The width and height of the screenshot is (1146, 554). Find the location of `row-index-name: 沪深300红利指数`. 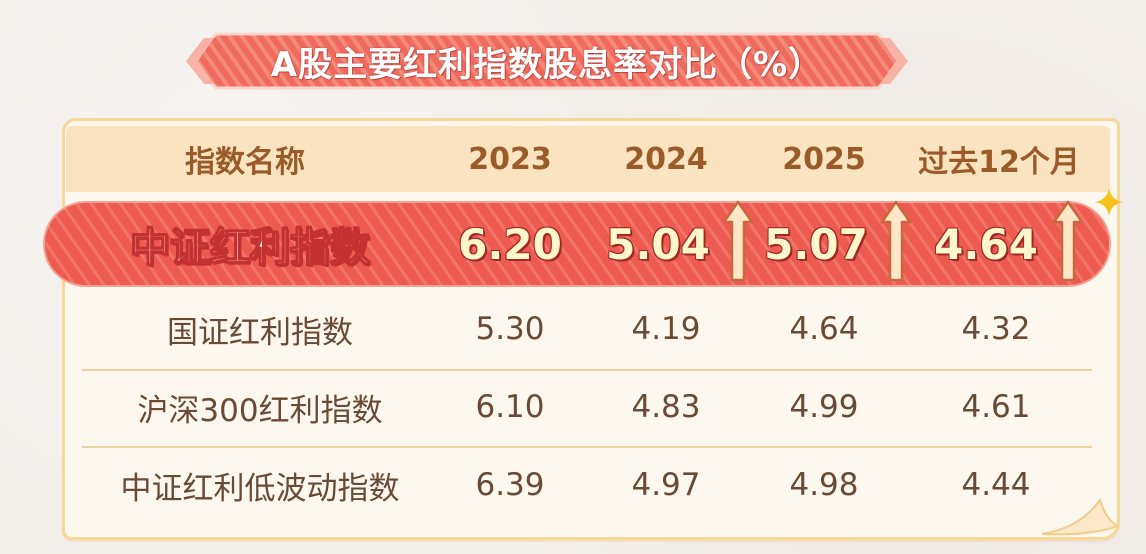

row-index-name: 沪深300红利指数 is located at coordinates (260, 410).